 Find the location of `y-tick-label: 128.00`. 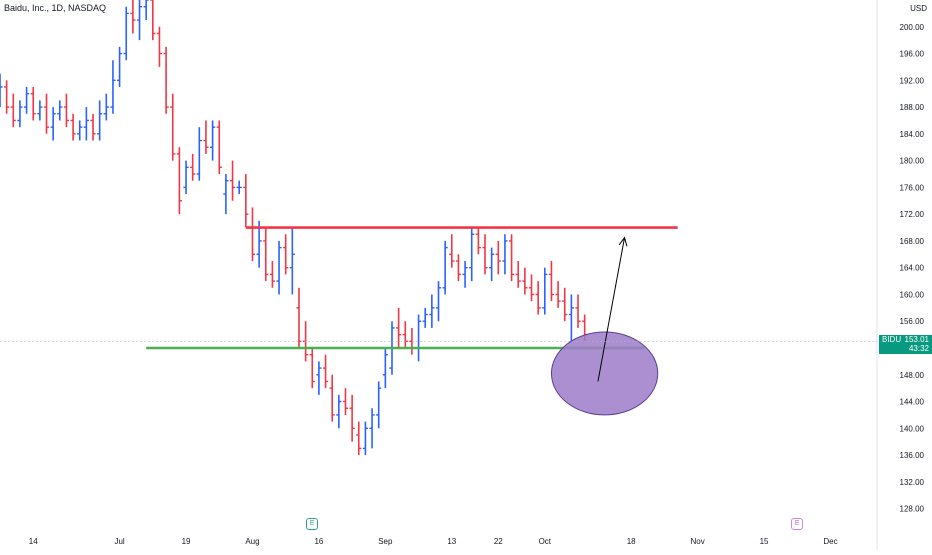

y-tick-label: 128.00 is located at coordinates (912, 509).